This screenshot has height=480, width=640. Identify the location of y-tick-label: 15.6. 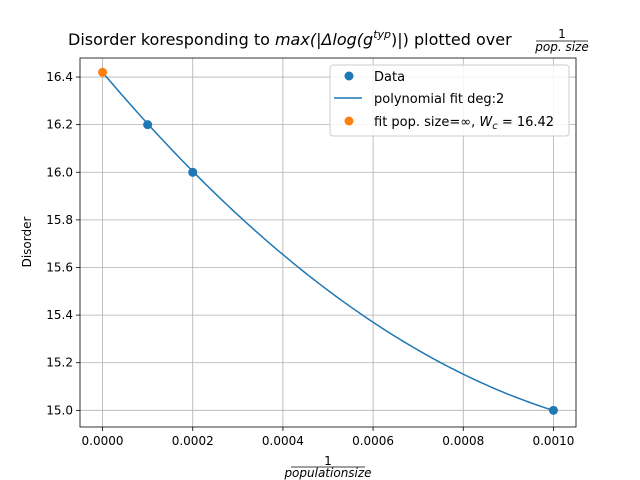
(59, 267).